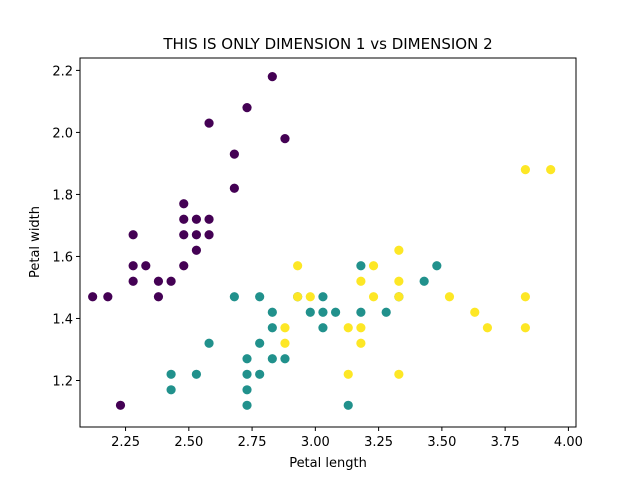  I want to click on y-axis: 1.2 1.4 1.6 1.8 2.0 2.2, so click(66, 226).